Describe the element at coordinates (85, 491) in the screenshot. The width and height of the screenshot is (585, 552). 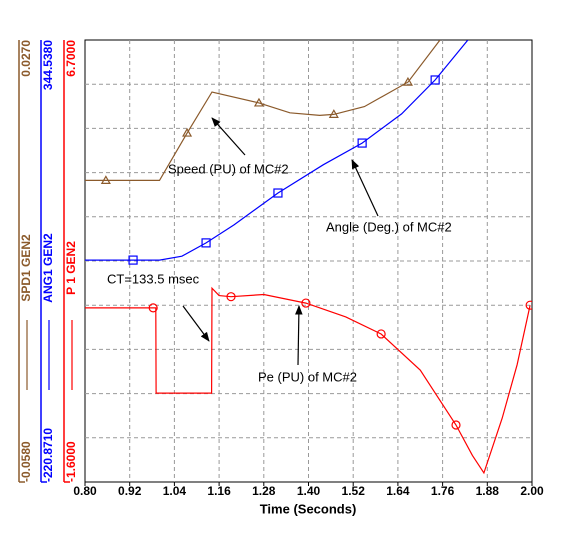
I see `x-tick-label: 0.80` at that location.